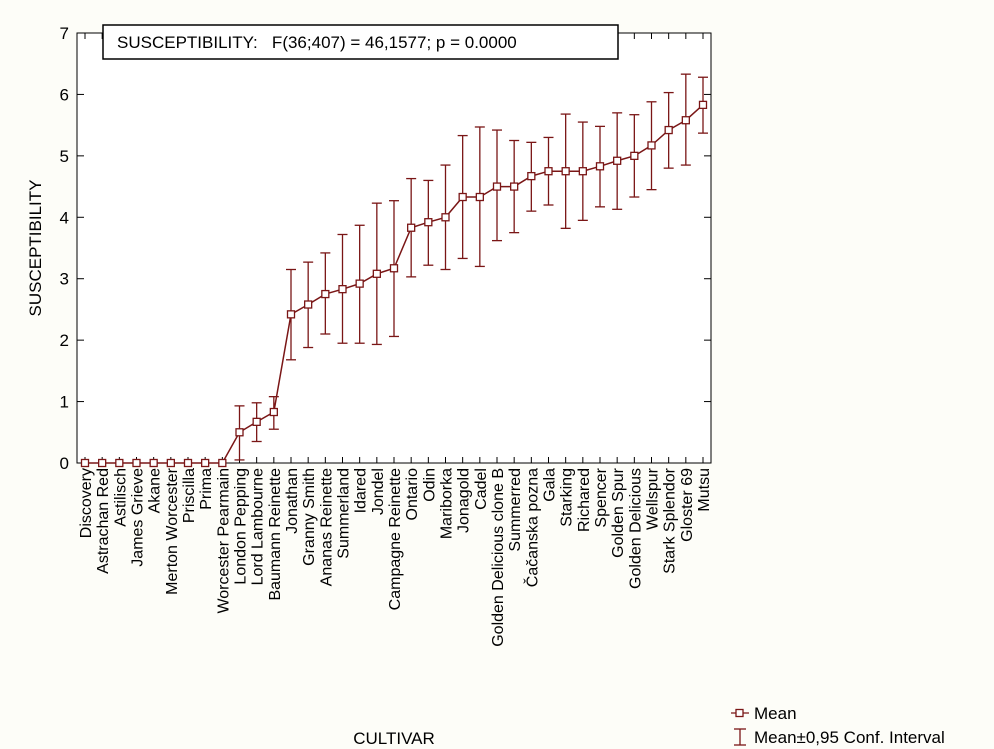 The width and height of the screenshot is (994, 749). I want to click on y-tick-label: 6, so click(64, 94).